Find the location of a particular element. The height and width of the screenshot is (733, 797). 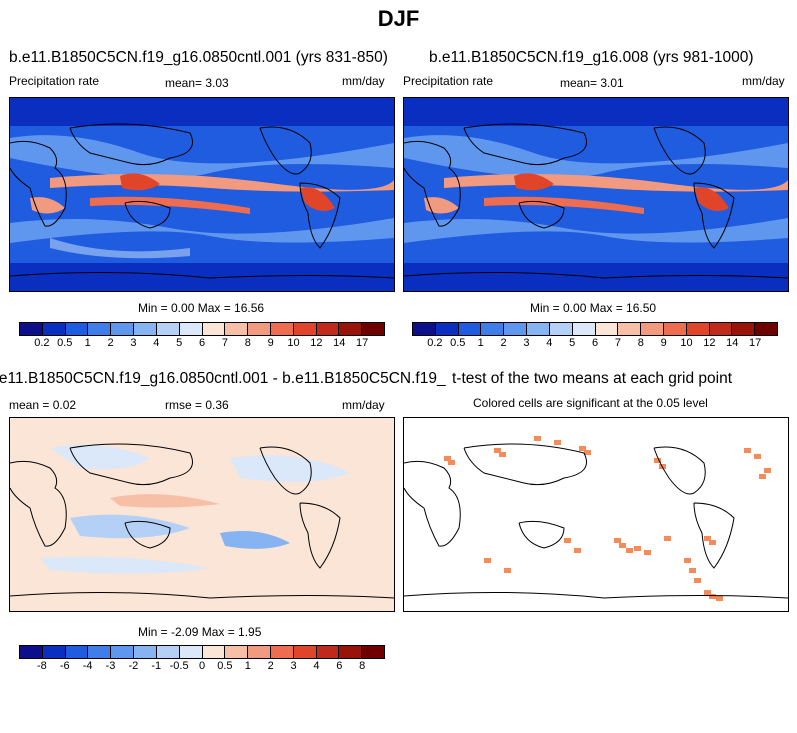

panel3-colorbar-tick-label: 6 is located at coordinates (339, 666).